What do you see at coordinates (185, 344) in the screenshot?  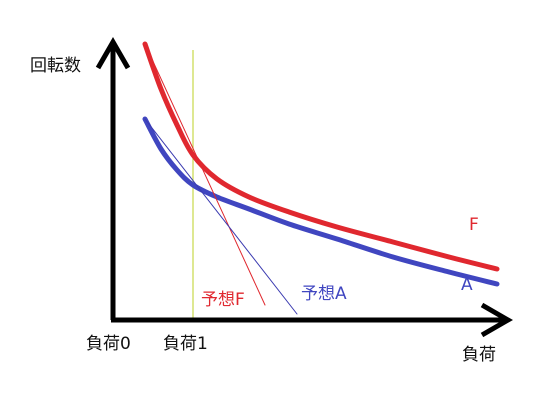 I see `x-tick-label-1: 負荷1` at bounding box center [185, 344].